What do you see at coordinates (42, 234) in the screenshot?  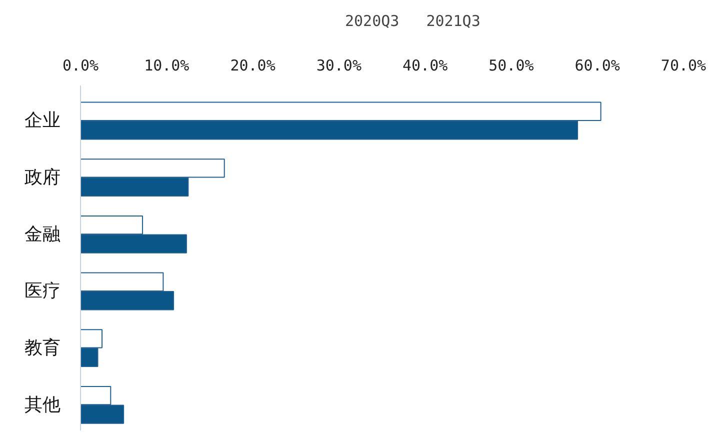 I see `y-tick-label: 金融` at bounding box center [42, 234].